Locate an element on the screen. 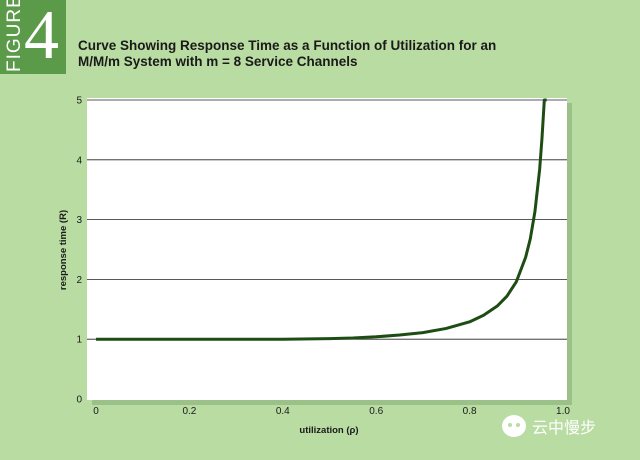  x-tick-label: 0 is located at coordinates (96, 411).